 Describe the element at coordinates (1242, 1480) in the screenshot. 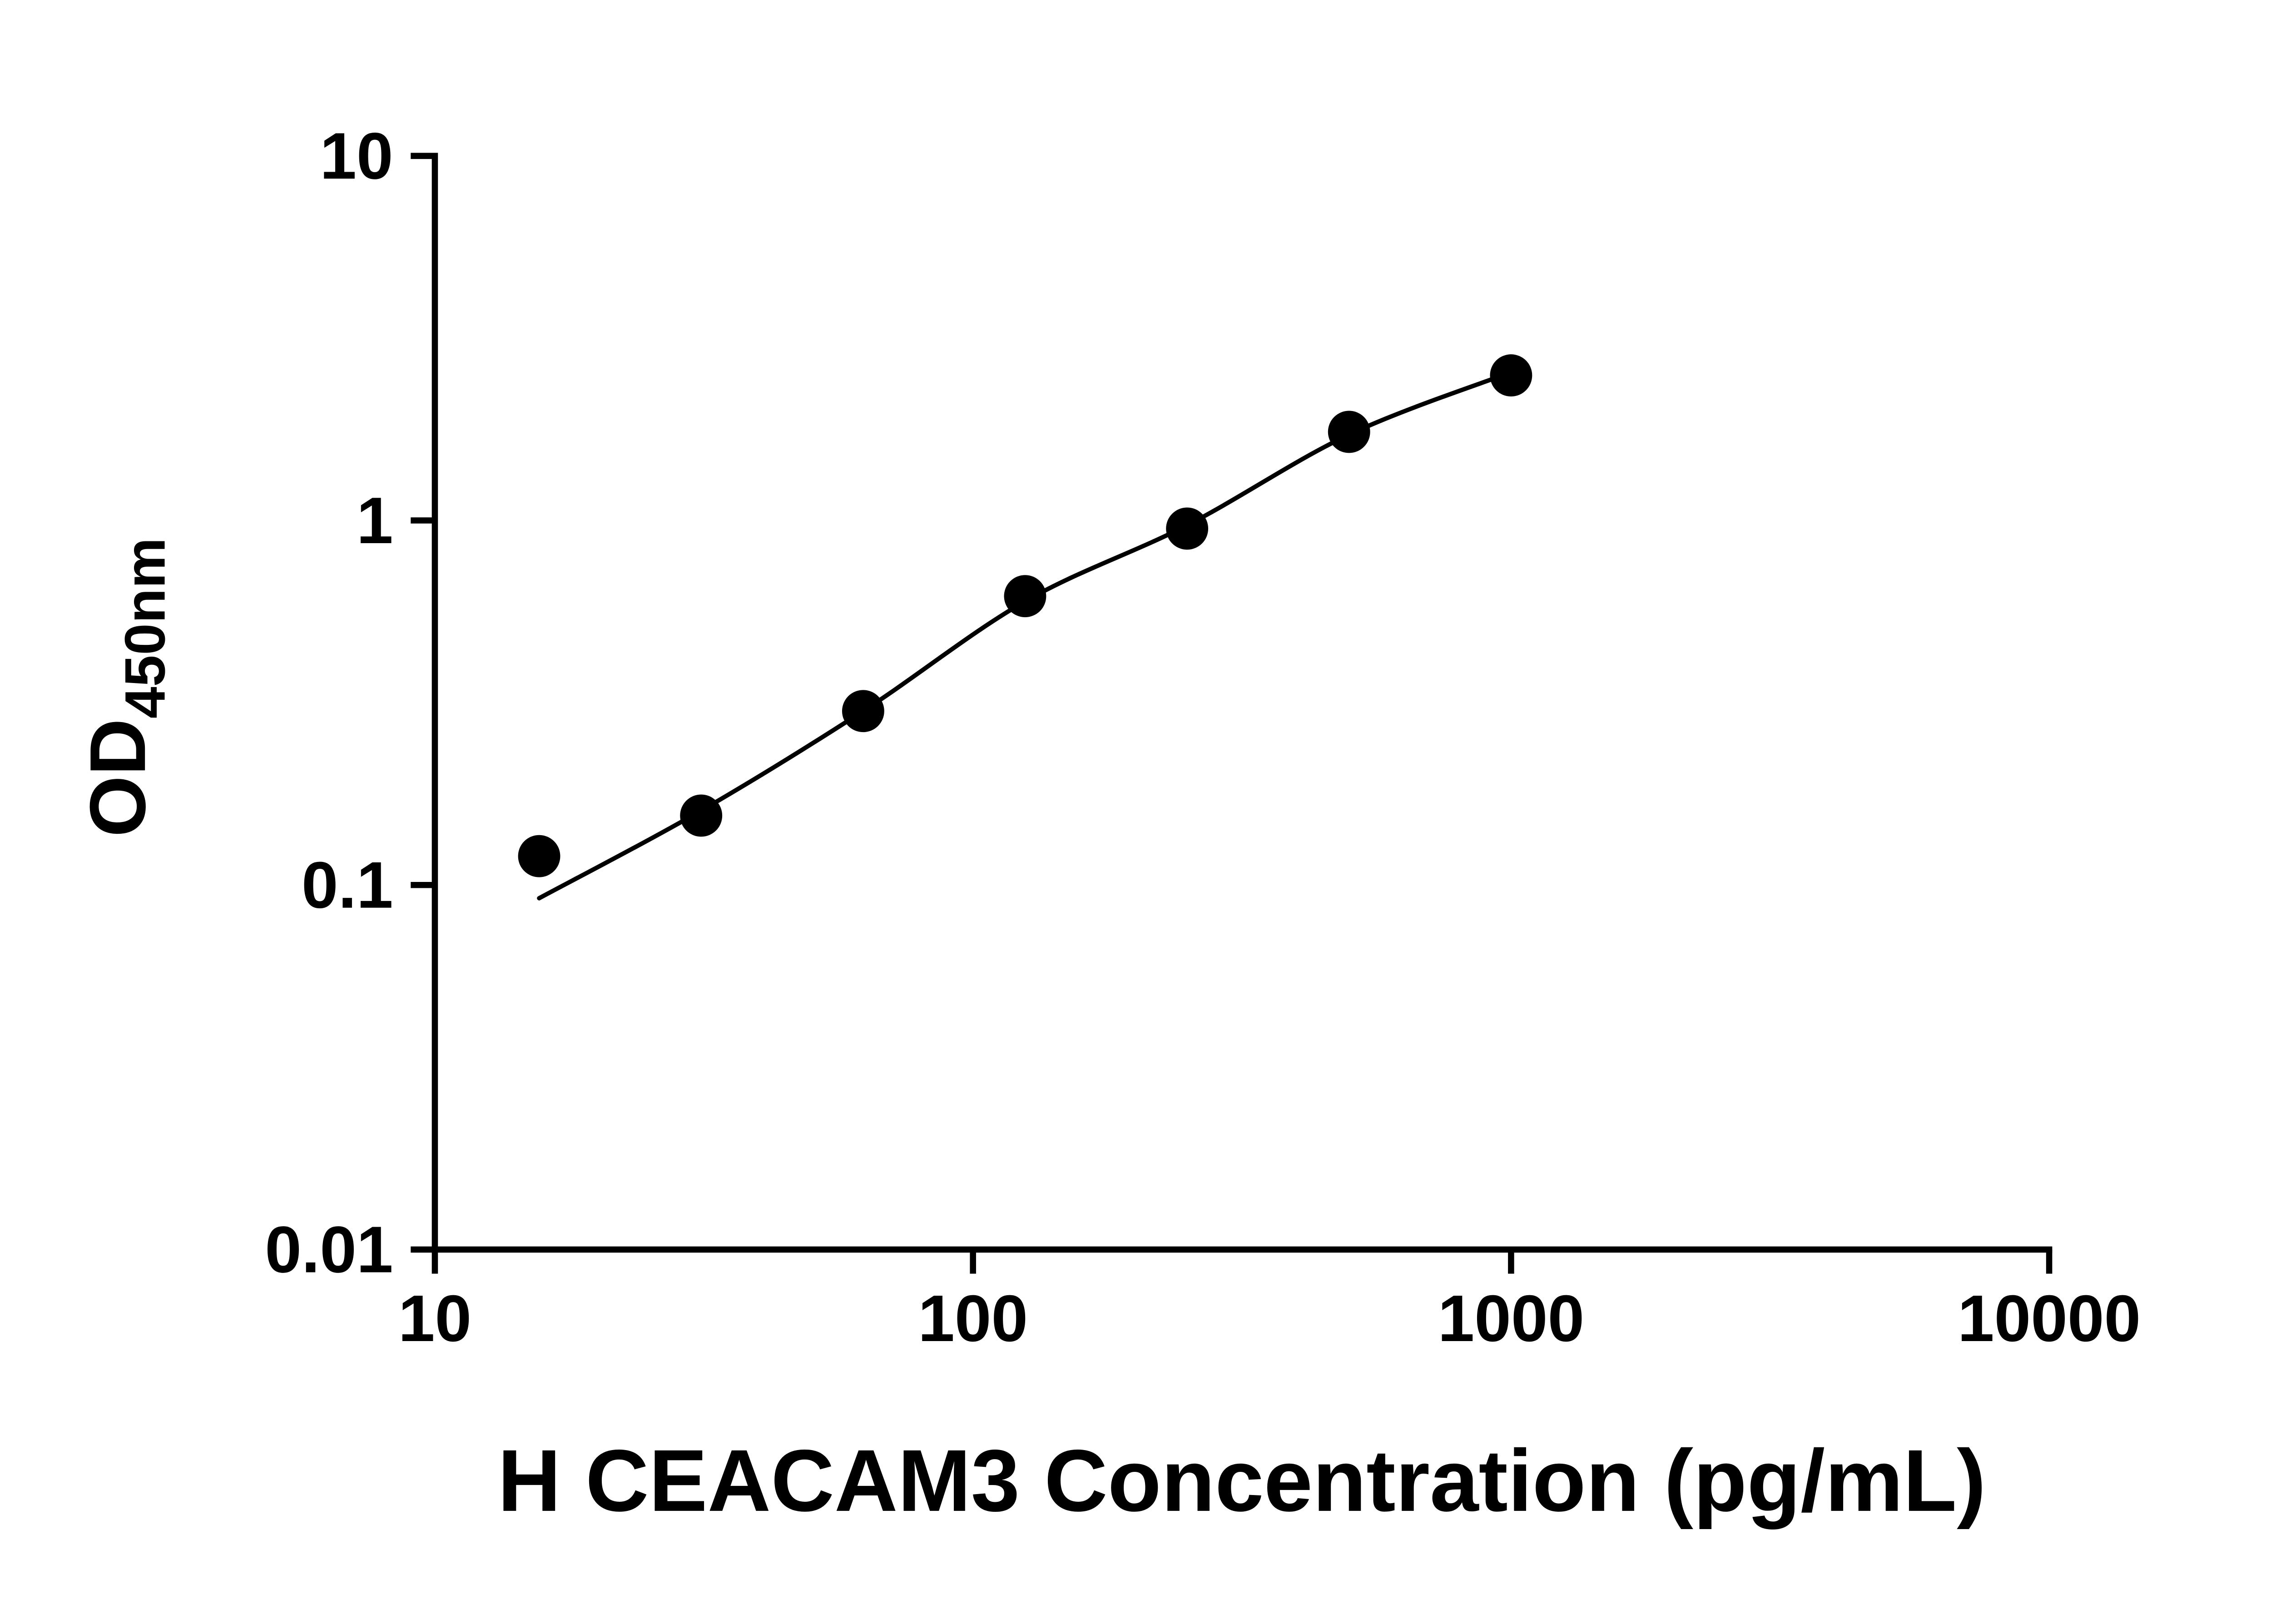

I see `x-axis-title: H CEACAM3 Concentration (pg/mL)` at that location.